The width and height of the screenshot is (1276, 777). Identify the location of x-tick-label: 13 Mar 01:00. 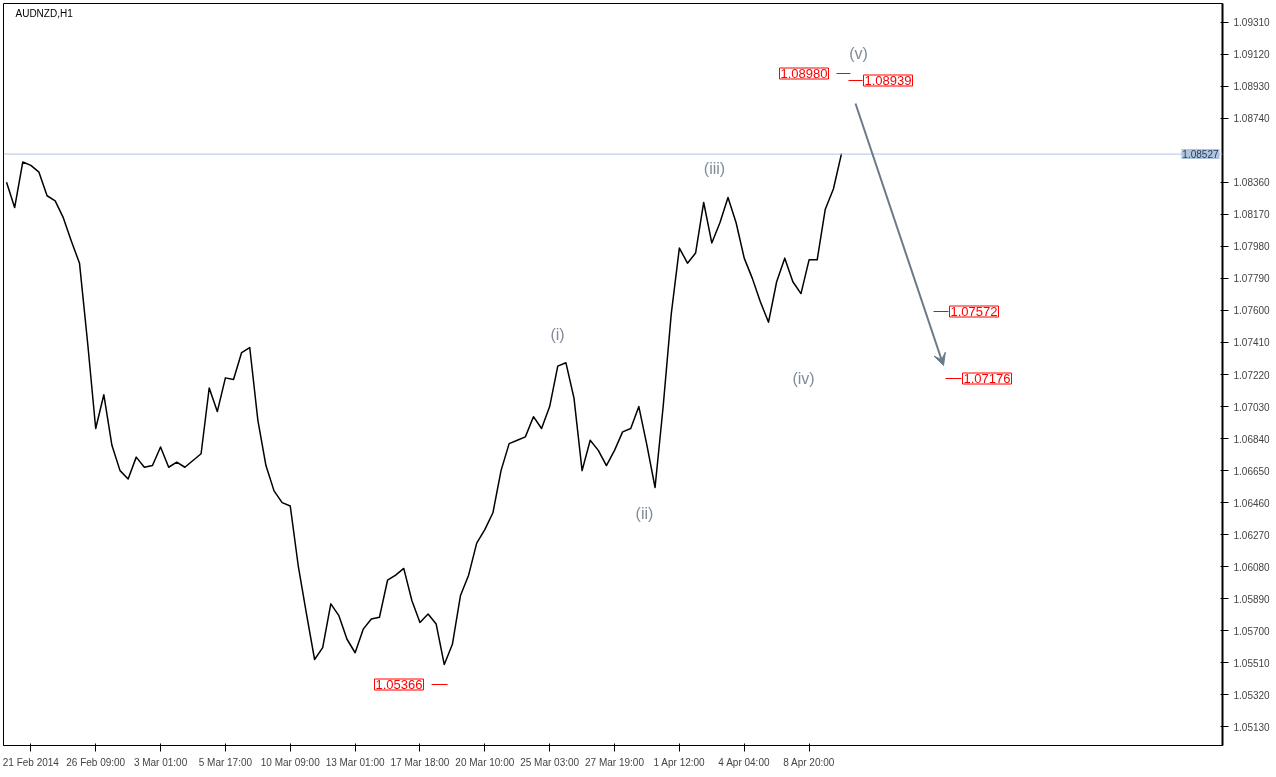
(355, 762).